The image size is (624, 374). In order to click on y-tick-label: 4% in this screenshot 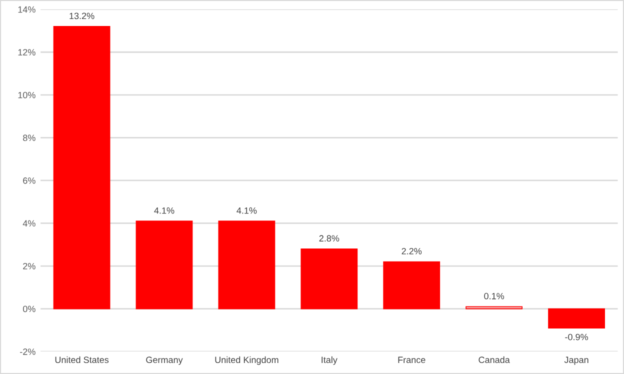, I will do `click(29, 223)`.